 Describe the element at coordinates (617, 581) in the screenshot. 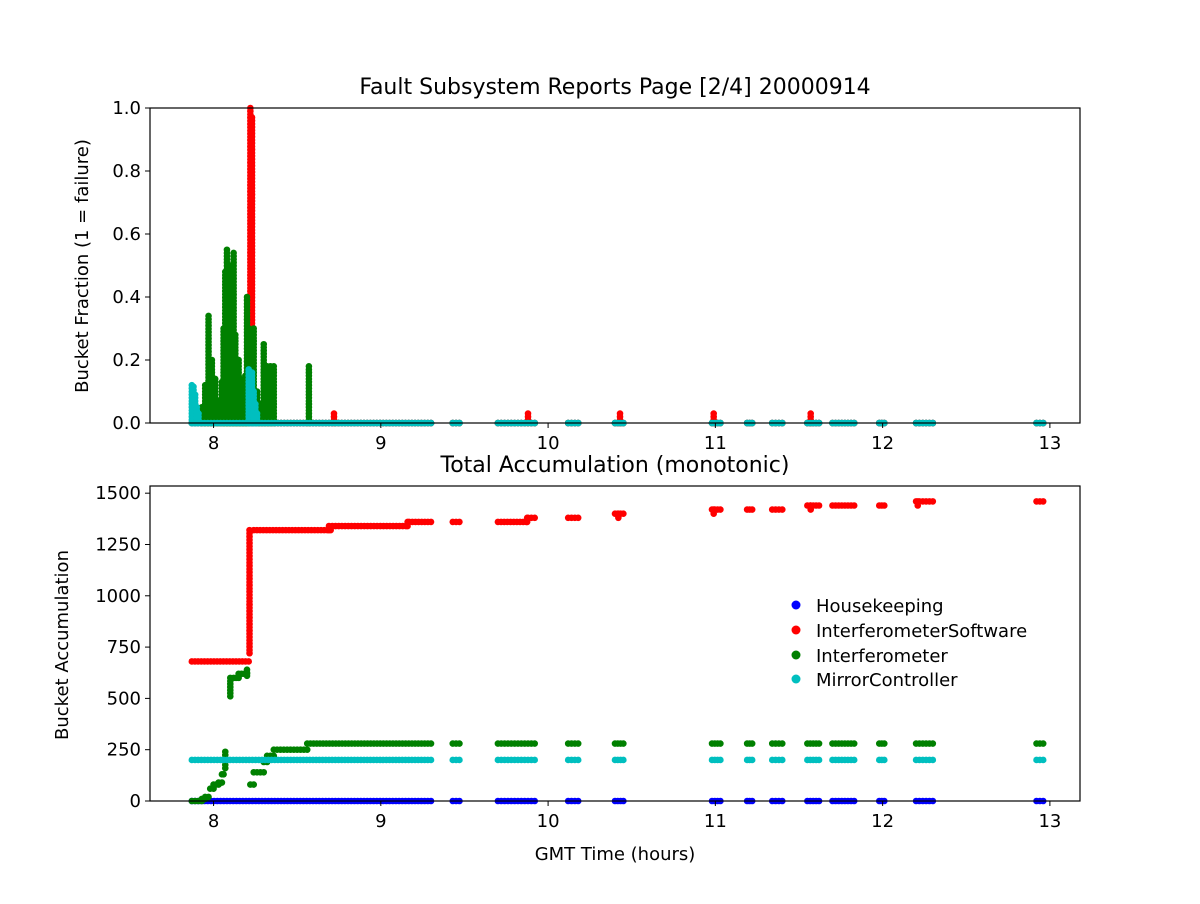

I see `bottom-chart-series-InterferometerSoftware` at that location.